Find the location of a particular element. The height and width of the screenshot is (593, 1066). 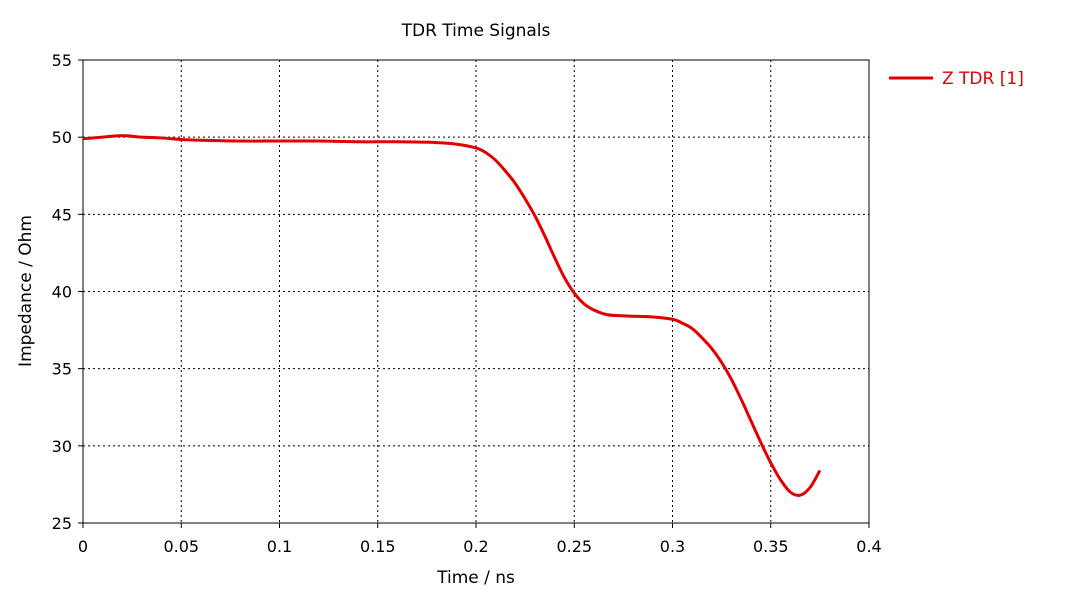

legend: Z TDR [1] is located at coordinates (956, 79).